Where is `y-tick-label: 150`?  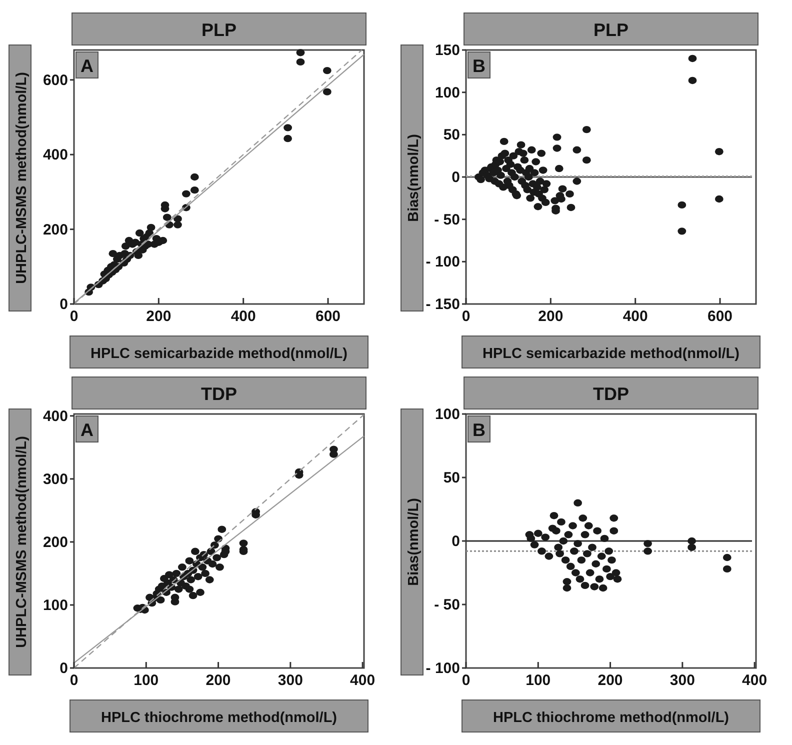
y-tick-label: 150 is located at coordinates (447, 50).